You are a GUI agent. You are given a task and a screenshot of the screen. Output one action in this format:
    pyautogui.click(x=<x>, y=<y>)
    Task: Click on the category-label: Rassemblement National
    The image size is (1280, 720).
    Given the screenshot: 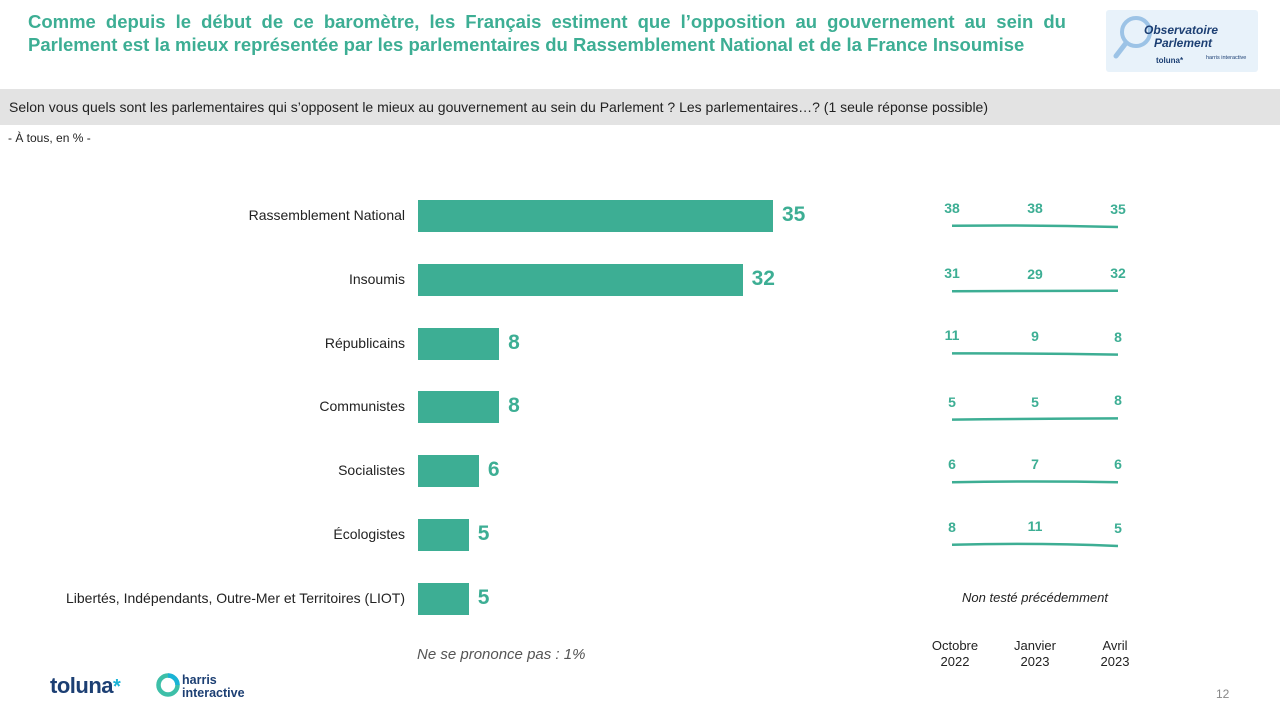 What is the action you would take?
    pyautogui.click(x=326, y=215)
    